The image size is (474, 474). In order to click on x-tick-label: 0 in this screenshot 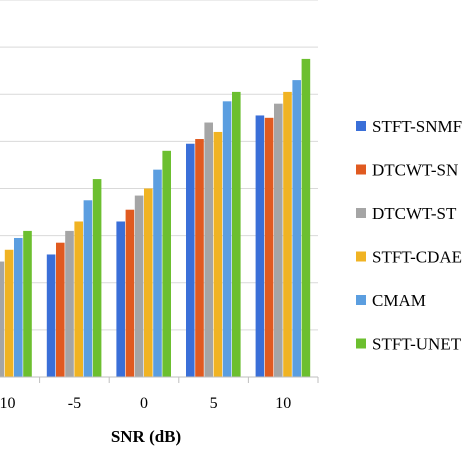, I will do `click(144, 403)`.